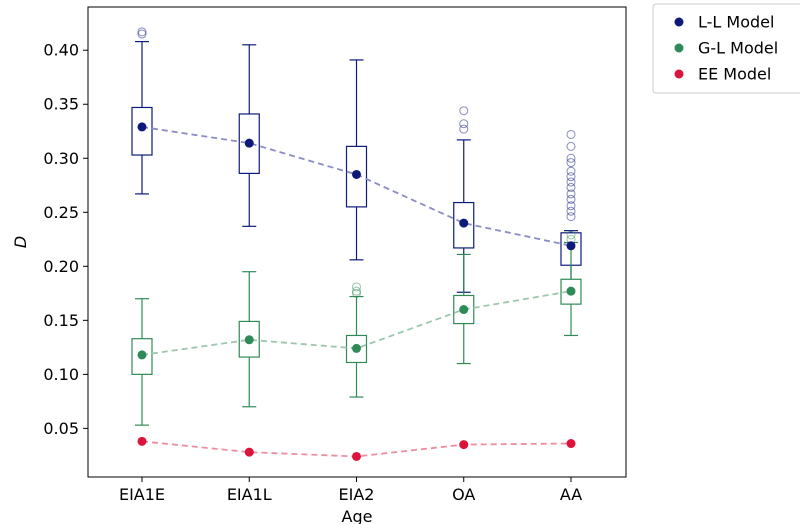 This screenshot has width=800, height=524. I want to click on y-axis-title: D, so click(20, 242).